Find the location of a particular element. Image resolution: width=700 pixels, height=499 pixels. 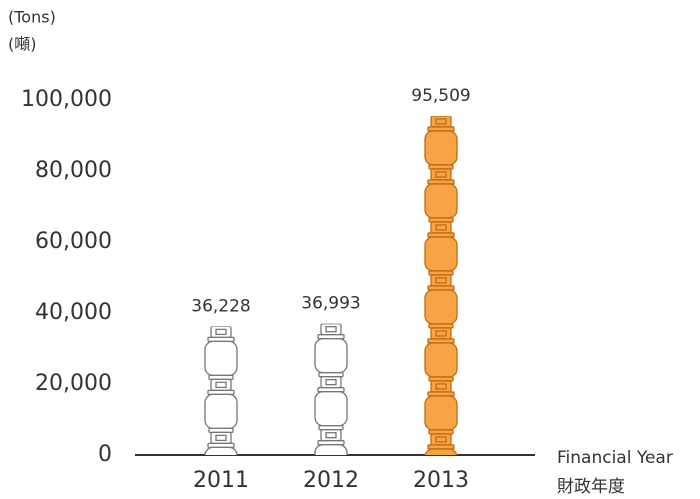

x-axis-label: Financial Year is located at coordinates (615, 458).